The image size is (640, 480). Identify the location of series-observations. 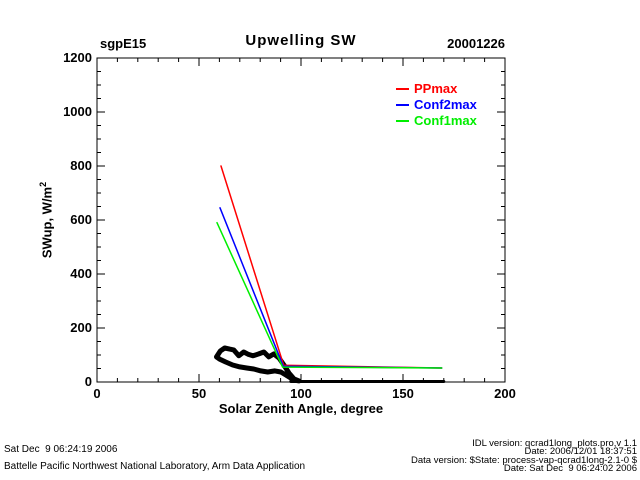
(258, 364).